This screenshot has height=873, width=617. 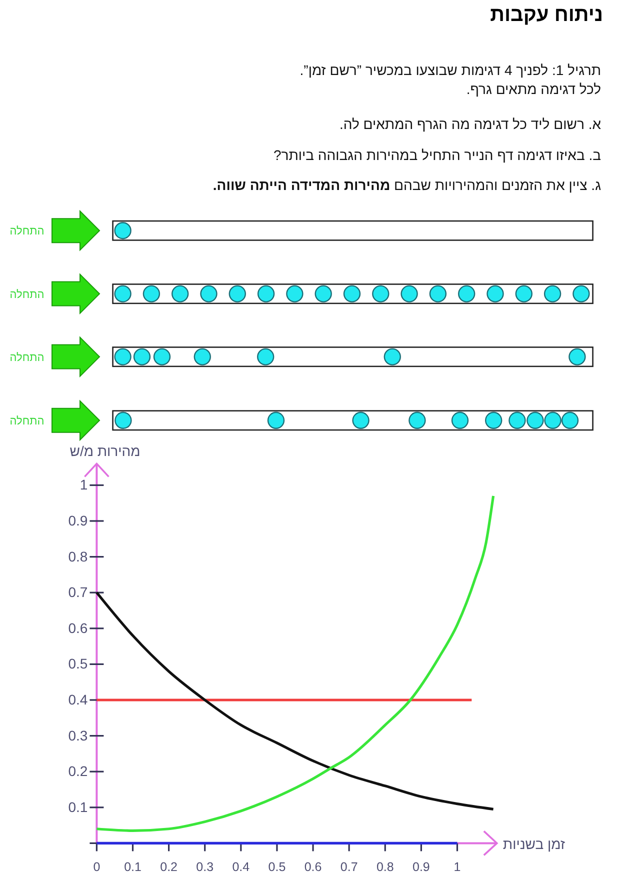 What do you see at coordinates (349, 866) in the screenshot?
I see `x-tick-label: 0.7` at bounding box center [349, 866].